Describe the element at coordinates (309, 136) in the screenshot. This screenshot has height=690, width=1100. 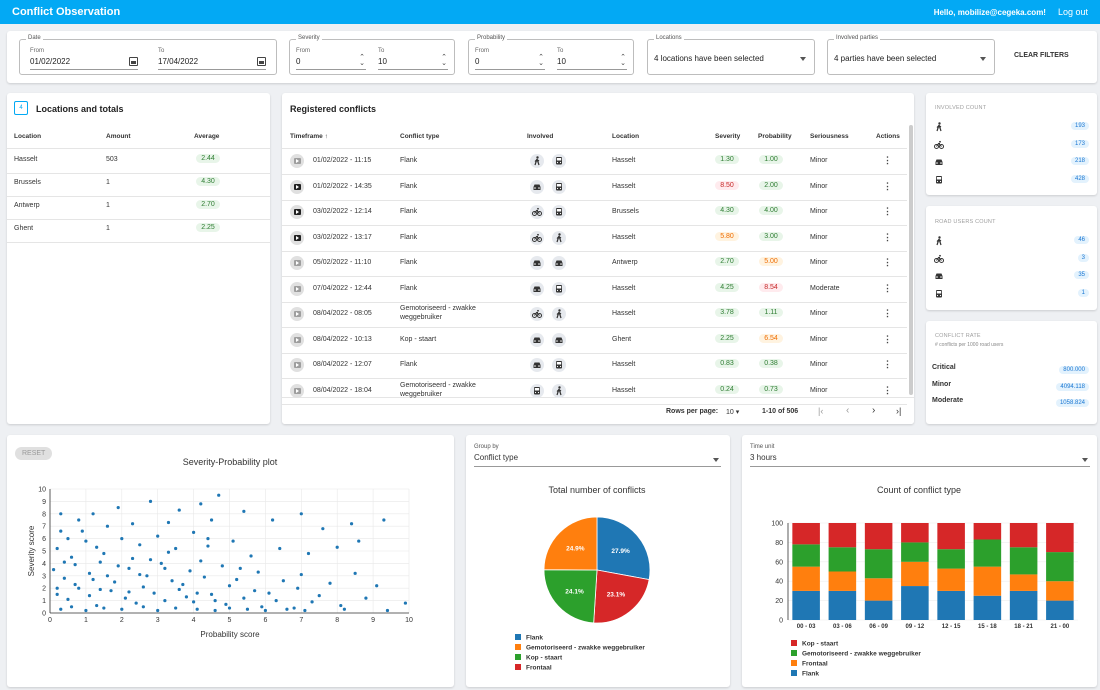
I see `col-timeframe: Timeframe ↑` at that location.